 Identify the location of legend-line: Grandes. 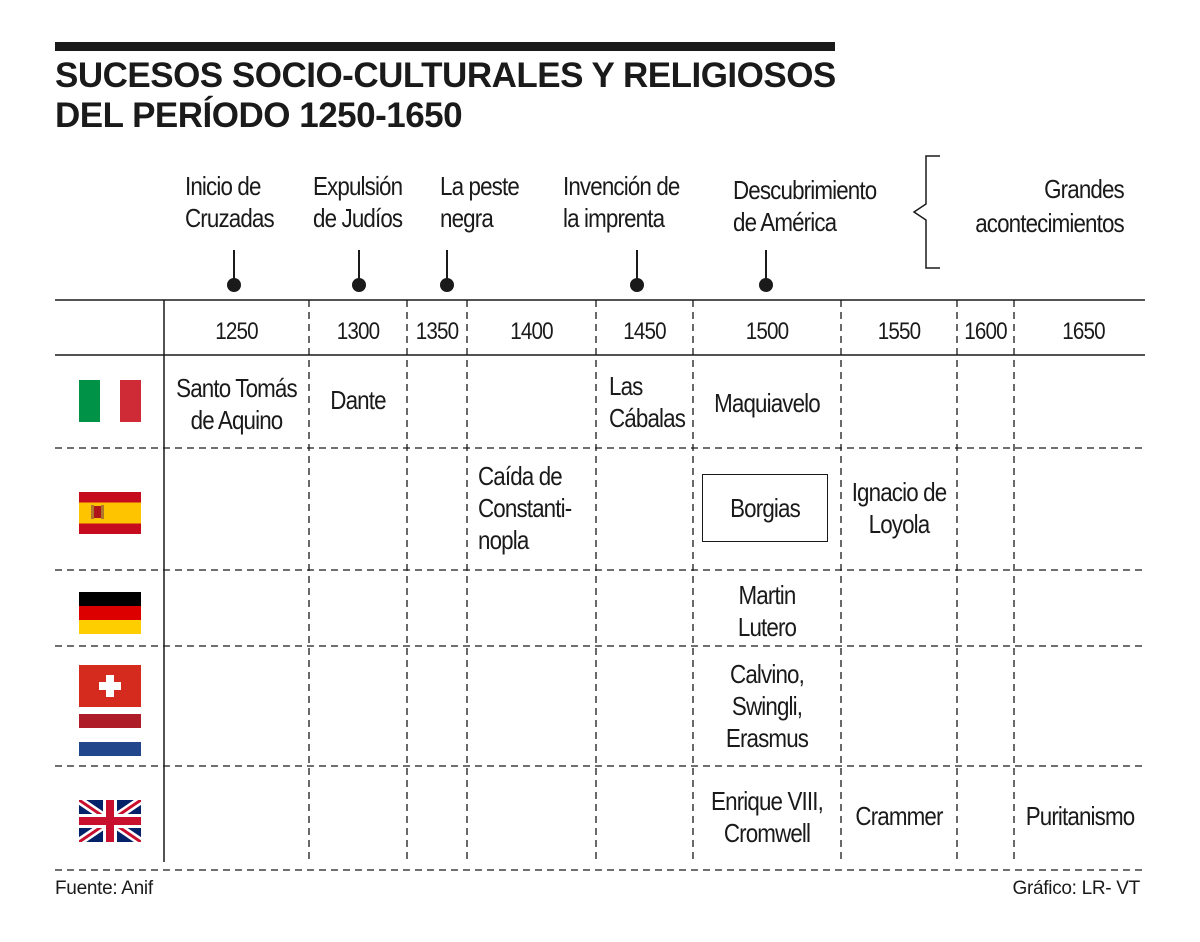
(1084, 189).